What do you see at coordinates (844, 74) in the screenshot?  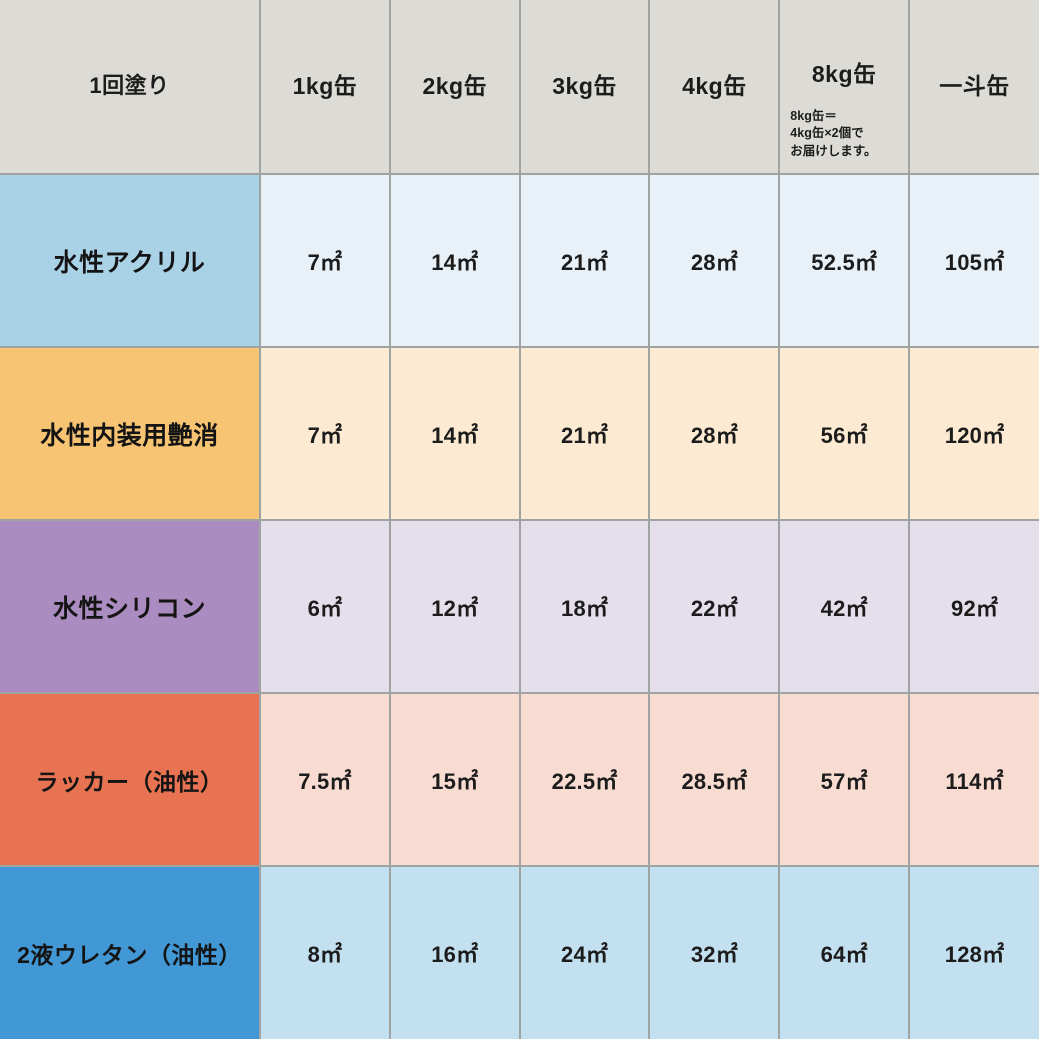 I see `column-label-8kg: 8kg缶` at bounding box center [844, 74].